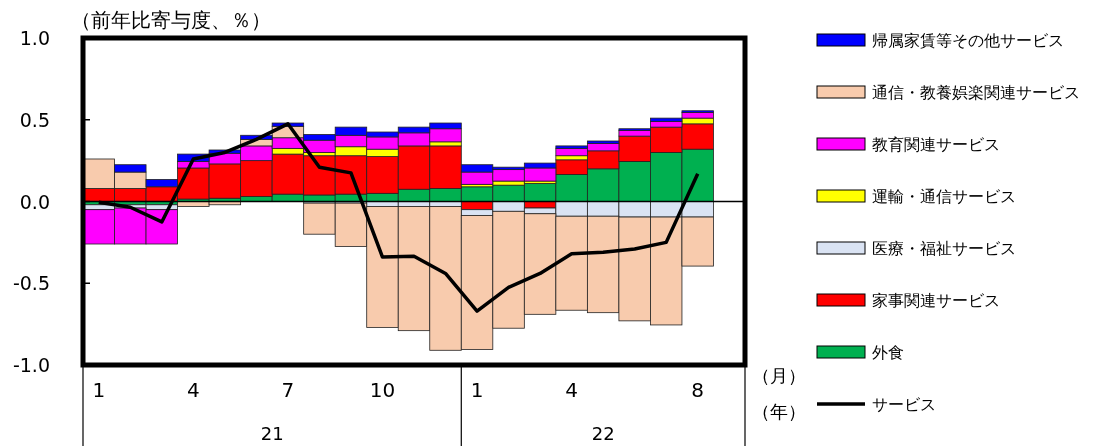 This screenshot has height=446, width=1116. What do you see at coordinates (34, 201) in the screenshot?
I see `y-tick-label: 0.0` at bounding box center [34, 201].